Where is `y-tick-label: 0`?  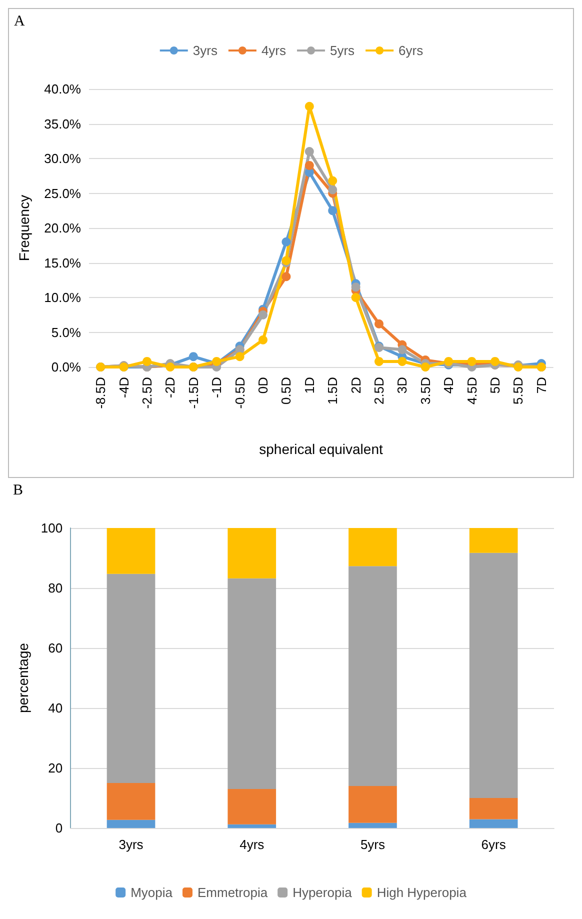
y-tick-label: 0 is located at coordinates (59, 828).